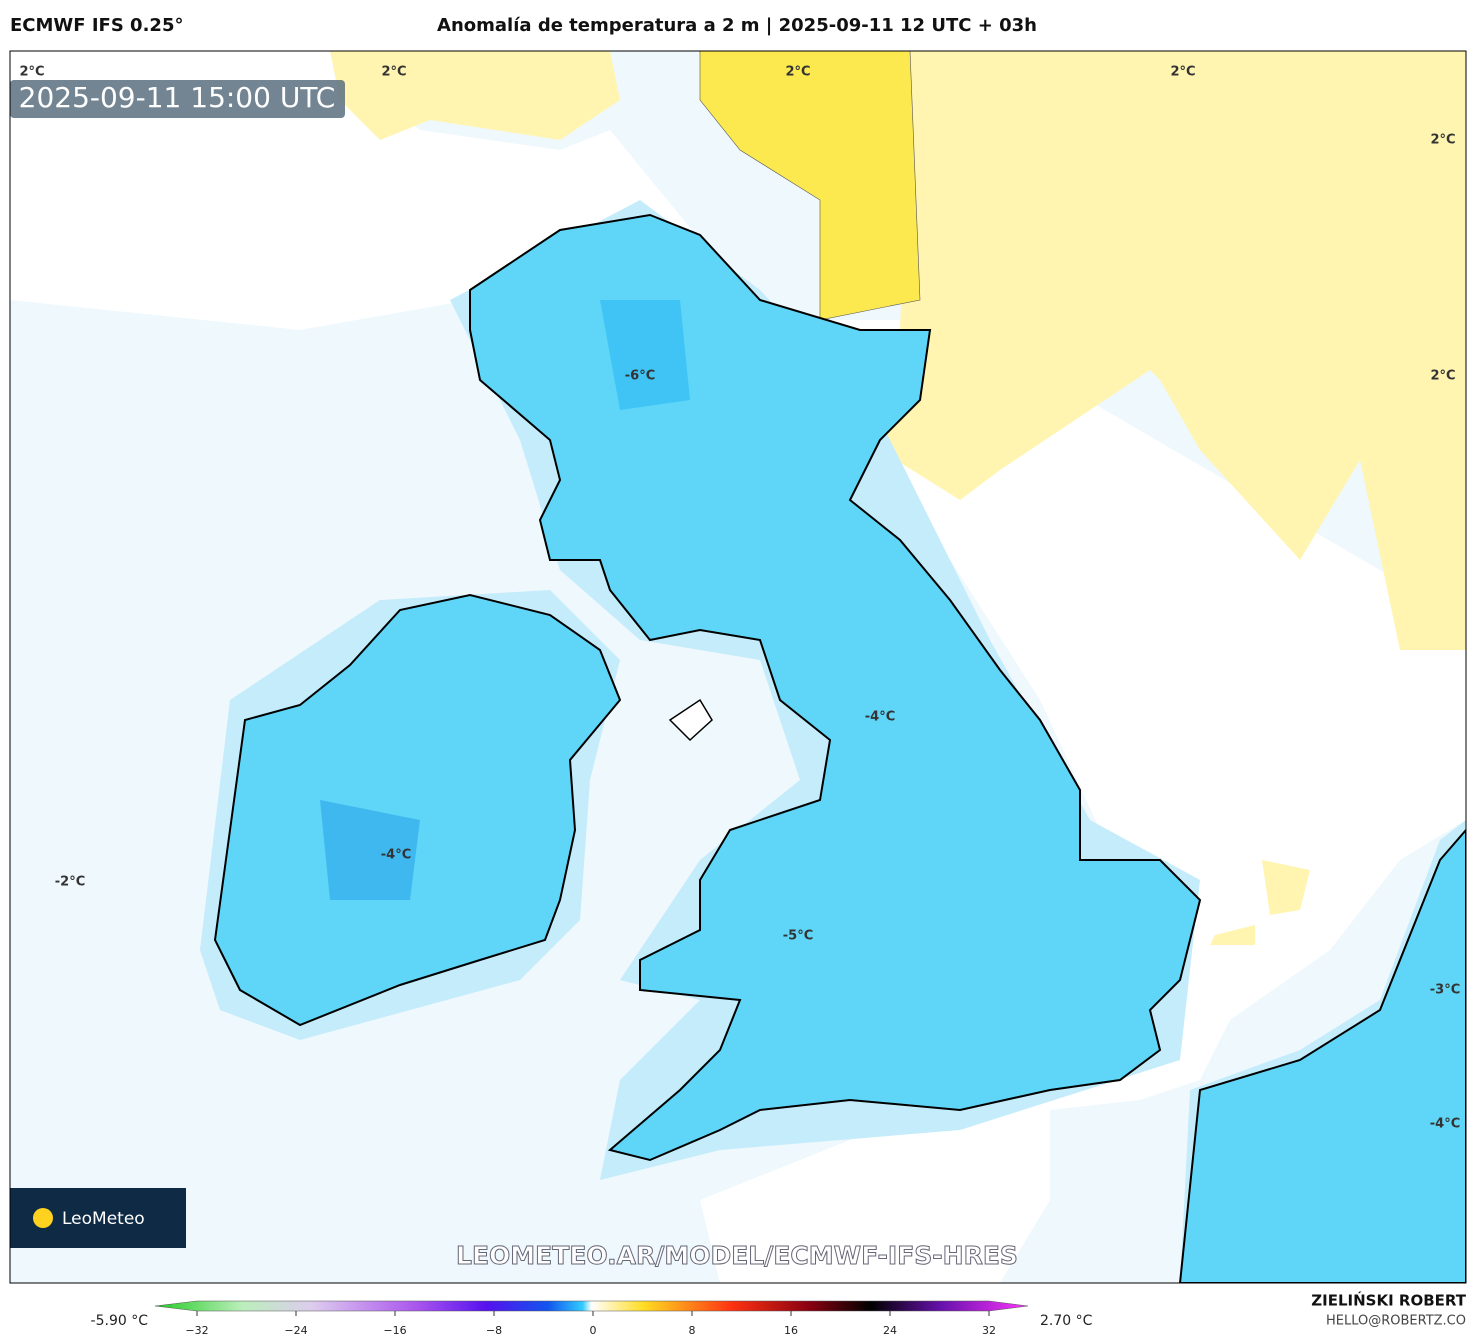 This screenshot has width=1475, height=1339. Describe the element at coordinates (70, 882) in the screenshot. I see `contour-label: -2°C` at that location.